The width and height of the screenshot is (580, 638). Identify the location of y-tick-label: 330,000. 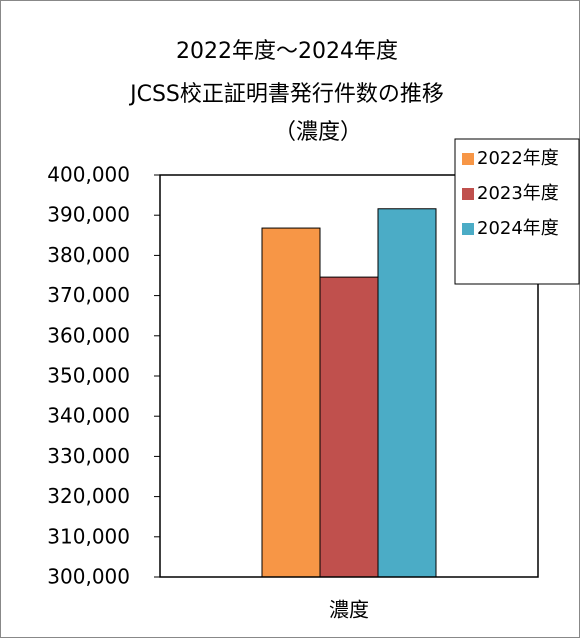
(88, 456).